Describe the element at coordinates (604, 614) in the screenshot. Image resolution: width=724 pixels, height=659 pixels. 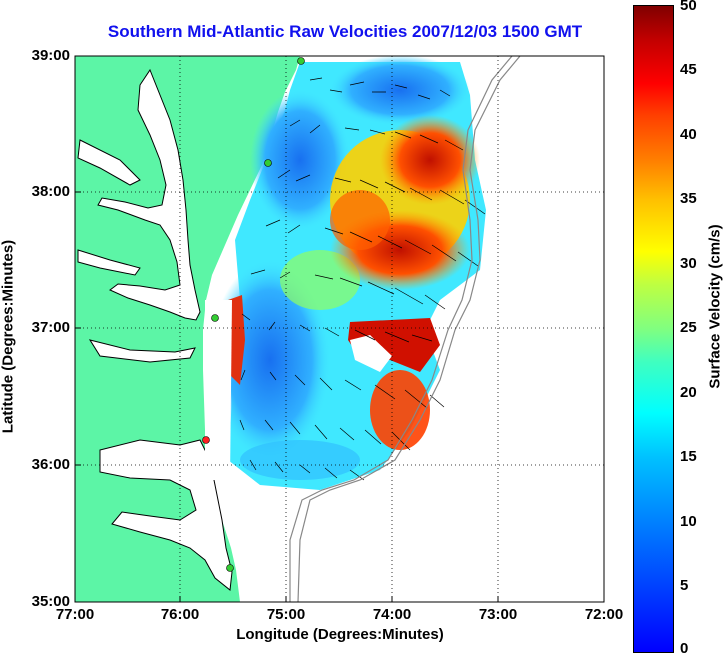
I see `x-tick-label: 72:00` at that location.